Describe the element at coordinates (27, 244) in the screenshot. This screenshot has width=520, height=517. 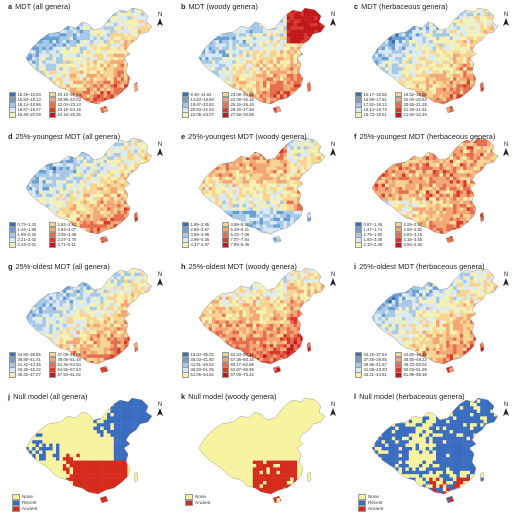
I see `legend-label: 2.43–2.61` at that location.